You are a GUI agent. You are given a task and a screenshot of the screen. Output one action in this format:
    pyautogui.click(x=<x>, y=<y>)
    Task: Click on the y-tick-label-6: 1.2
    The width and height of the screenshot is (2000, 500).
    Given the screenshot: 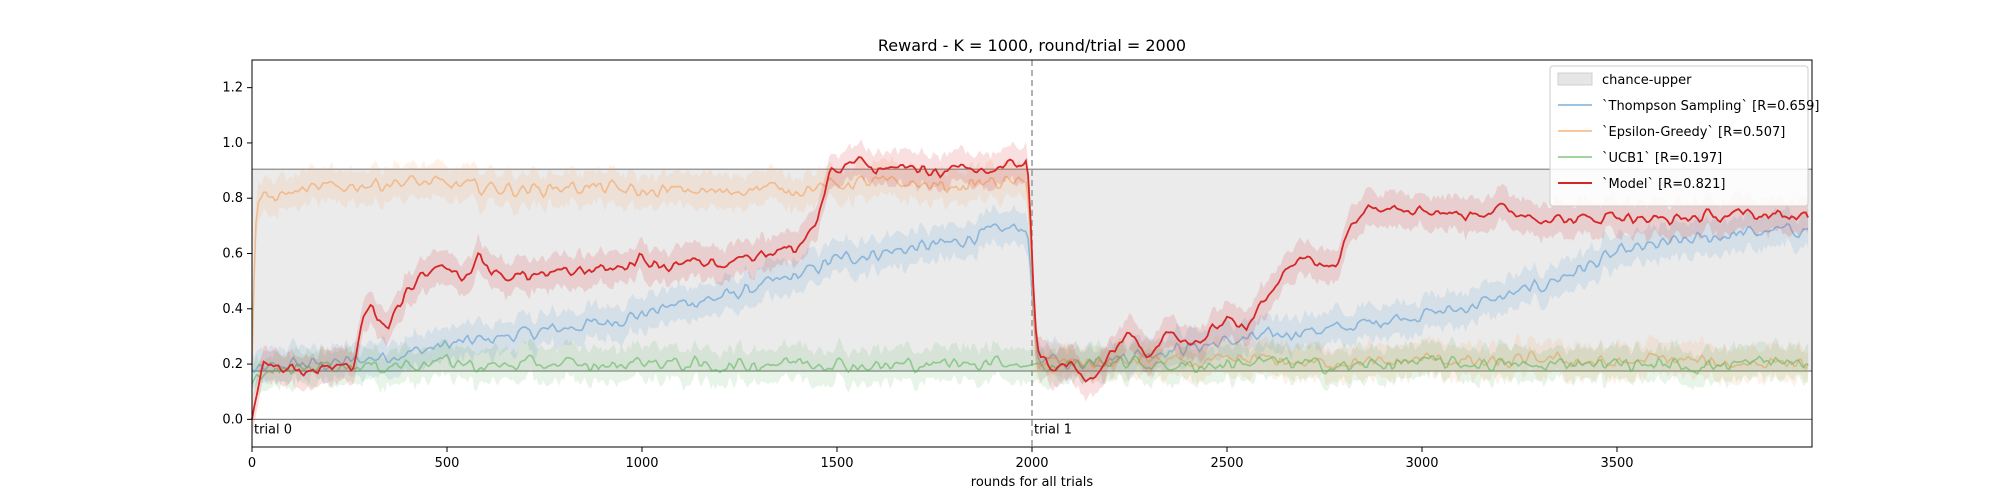 What is the action you would take?
    pyautogui.click(x=232, y=88)
    